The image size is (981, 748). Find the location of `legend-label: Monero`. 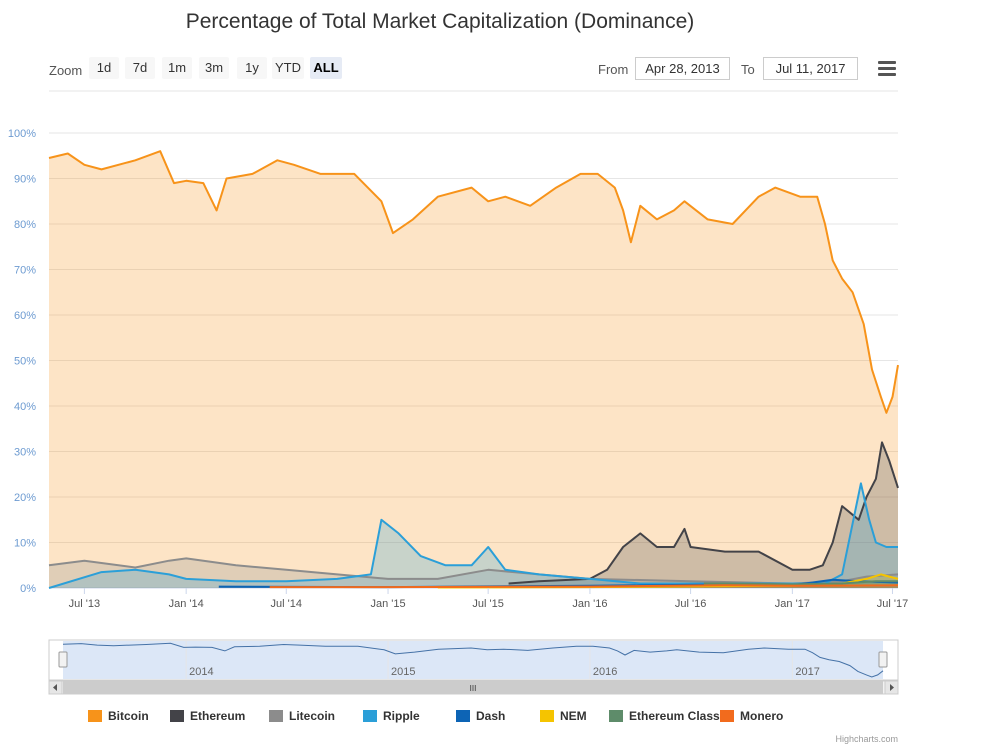

legend-label: Monero is located at coordinates (762, 716).